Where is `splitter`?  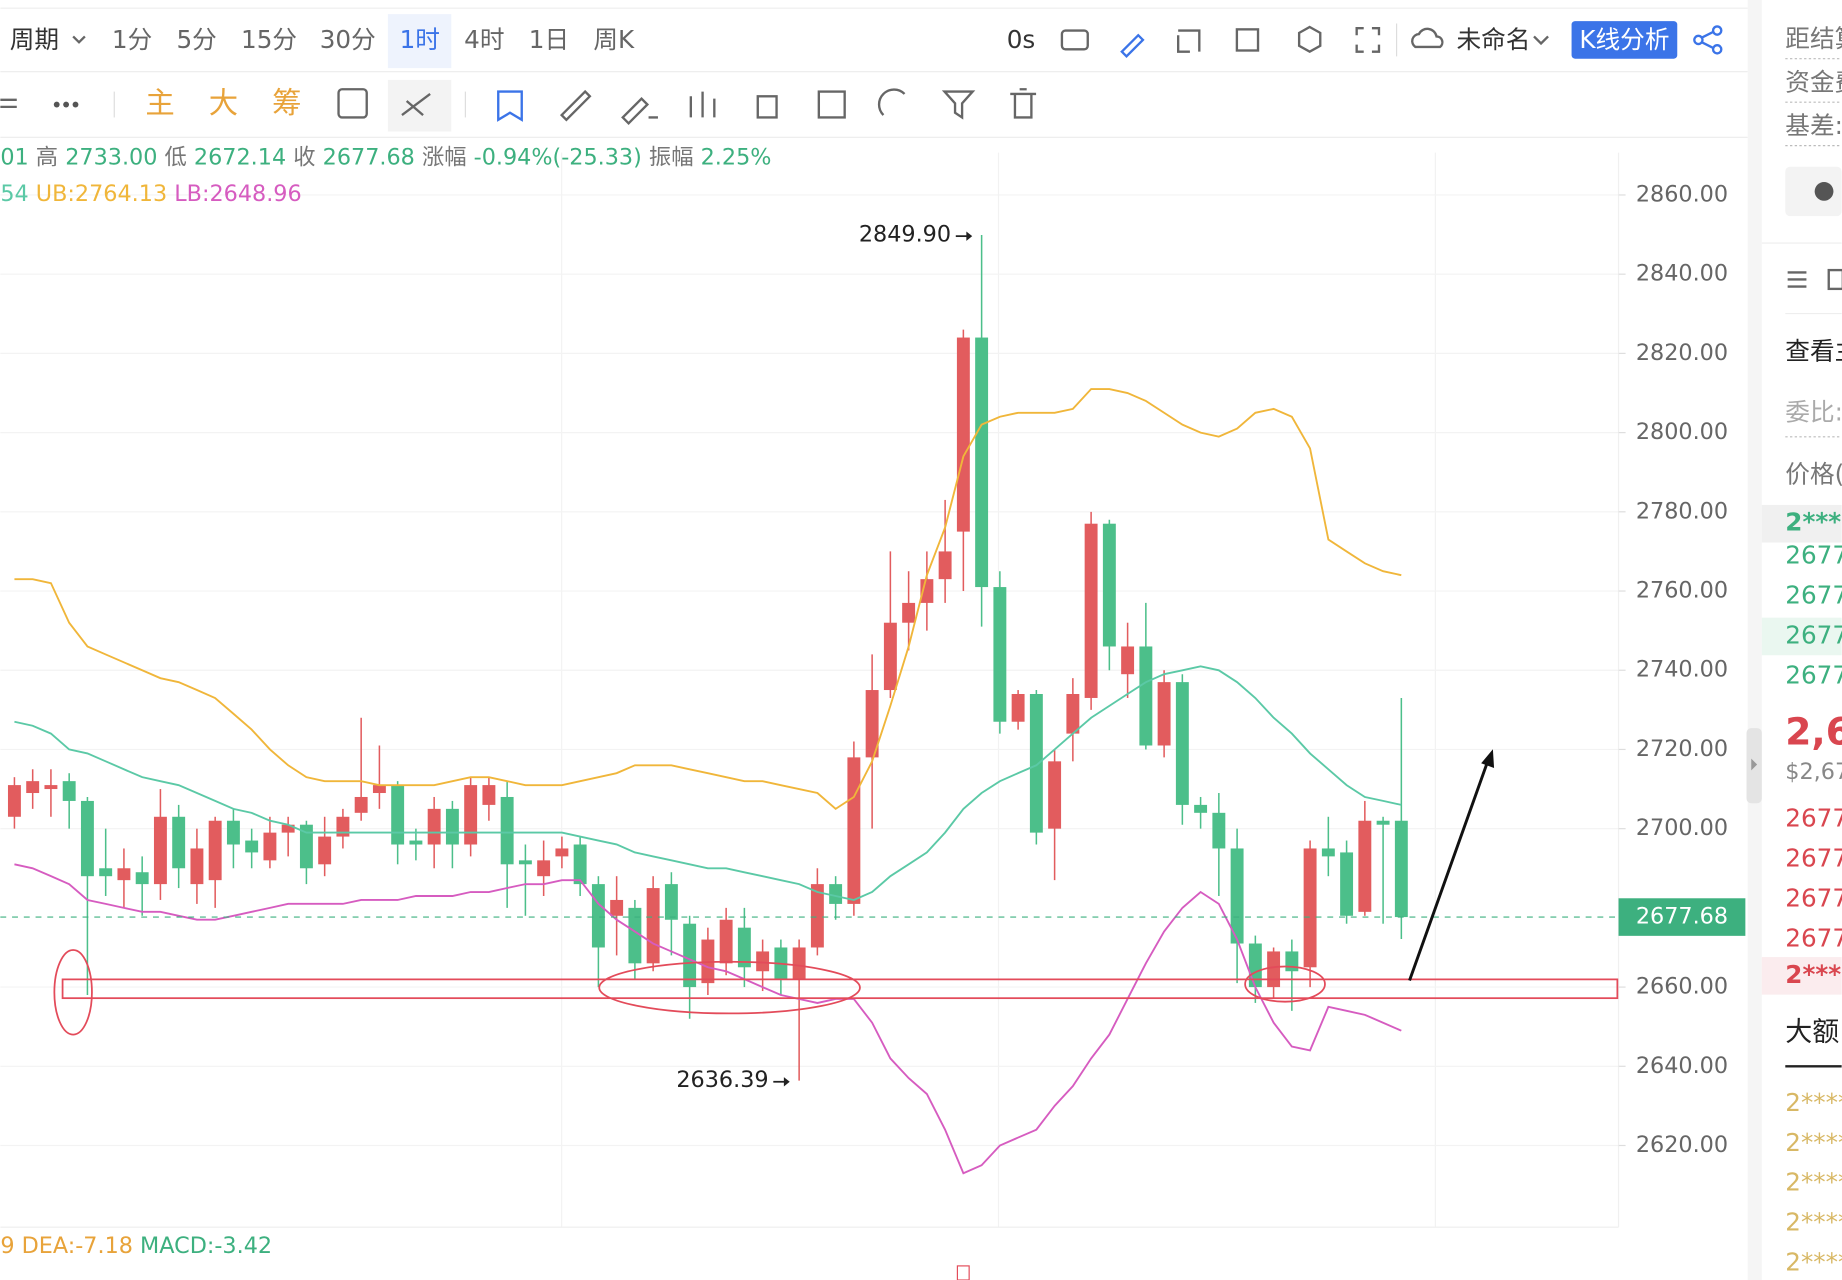
splitter is located at coordinates (1754, 640).